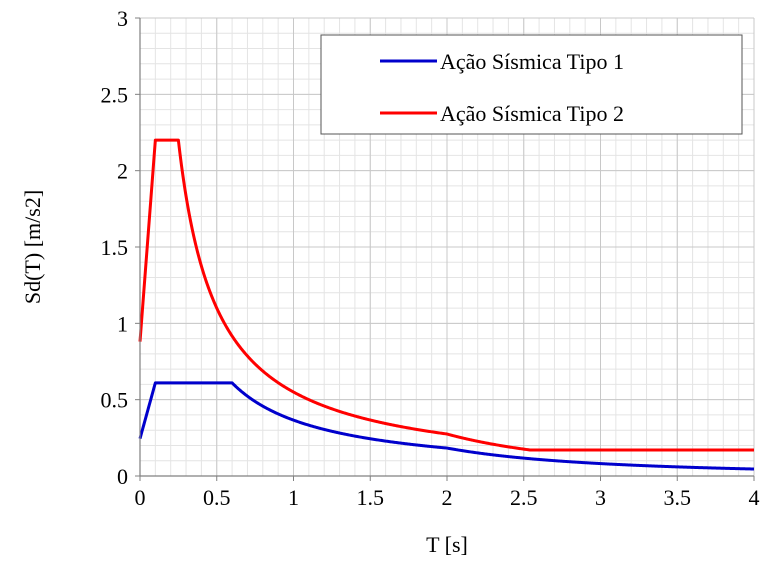  I want to click on legend-box, so click(531, 84).